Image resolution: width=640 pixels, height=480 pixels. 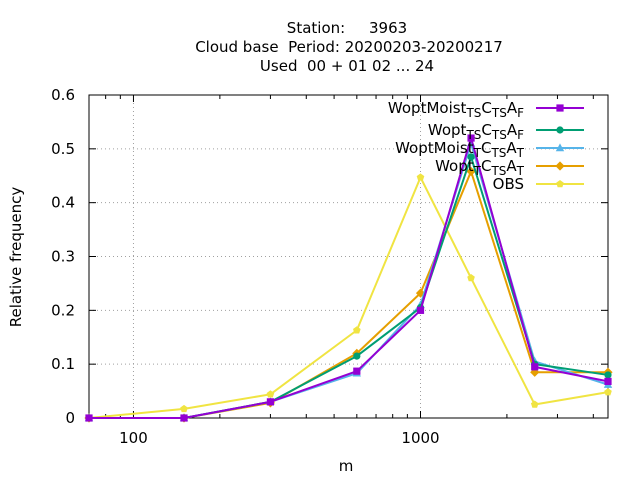 What do you see at coordinates (476, 131) in the screenshot?
I see `legend-label: WoptTSCTSAF` at bounding box center [476, 131].